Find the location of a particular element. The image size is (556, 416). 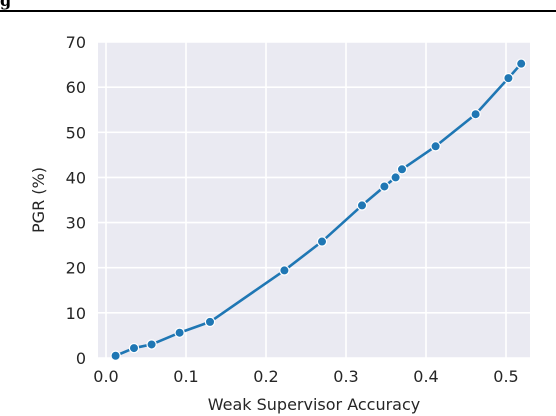

y-tick-label: 10 is located at coordinates (76, 313).